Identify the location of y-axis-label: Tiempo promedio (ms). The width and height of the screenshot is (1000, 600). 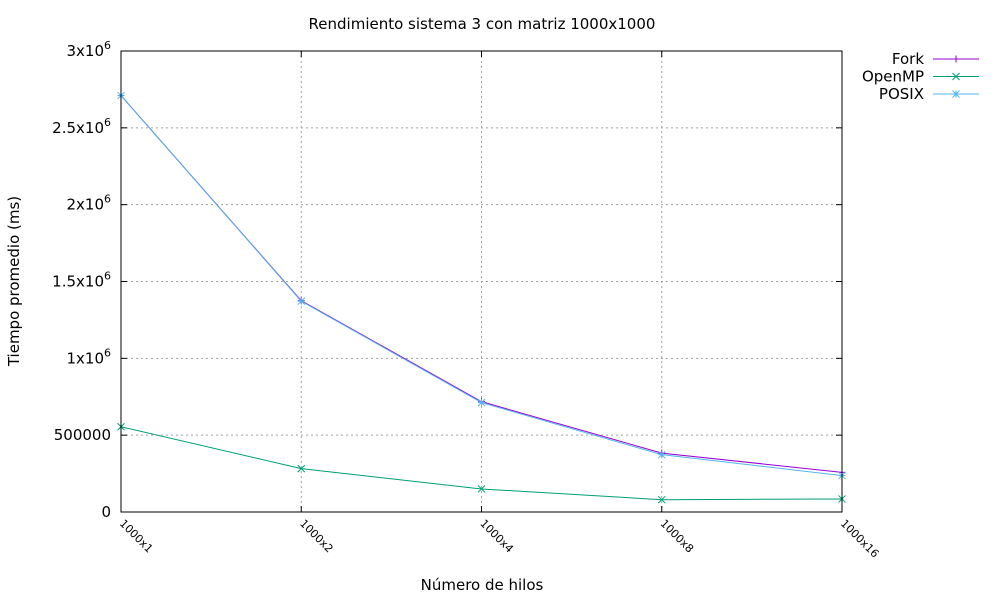
(14, 281).